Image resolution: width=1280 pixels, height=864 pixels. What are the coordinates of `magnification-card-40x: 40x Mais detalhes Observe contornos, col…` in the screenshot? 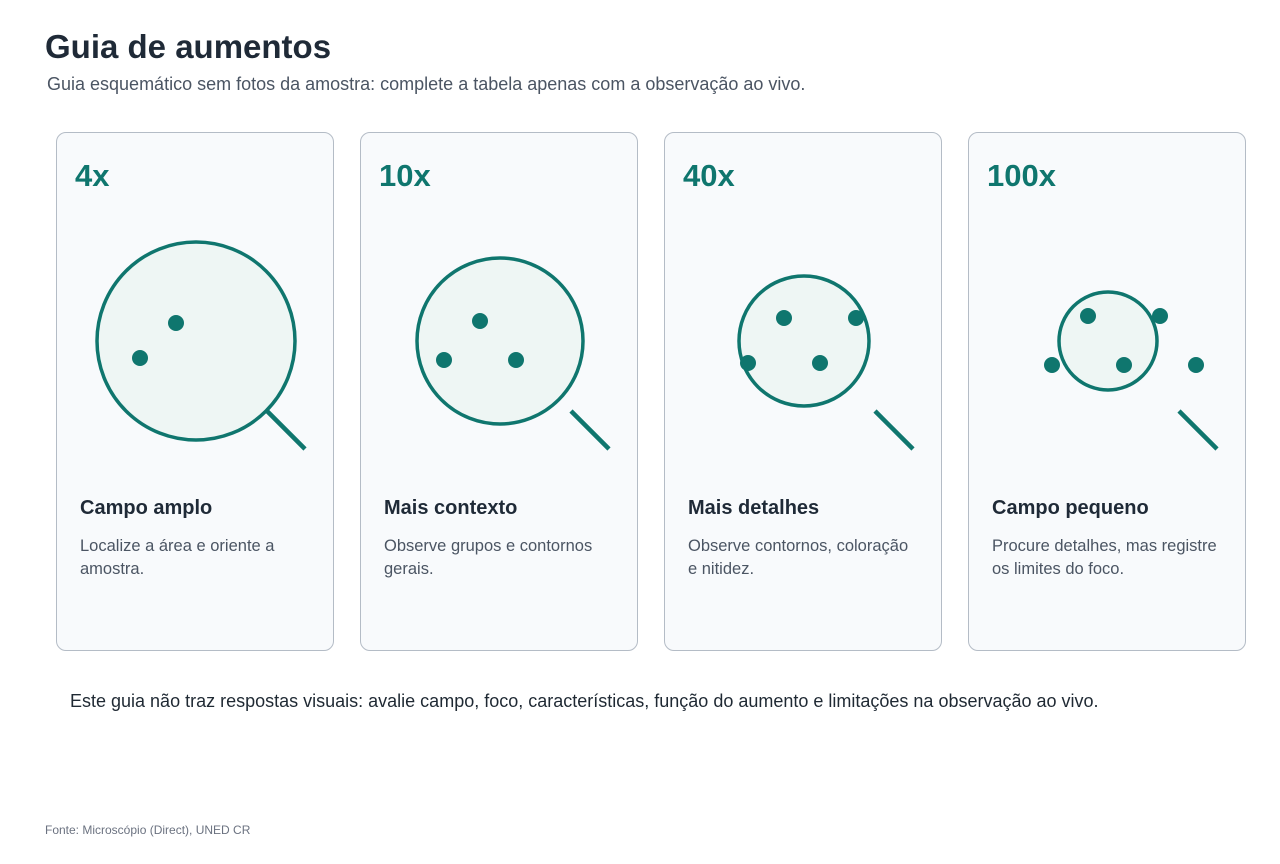 It's located at (803, 391).